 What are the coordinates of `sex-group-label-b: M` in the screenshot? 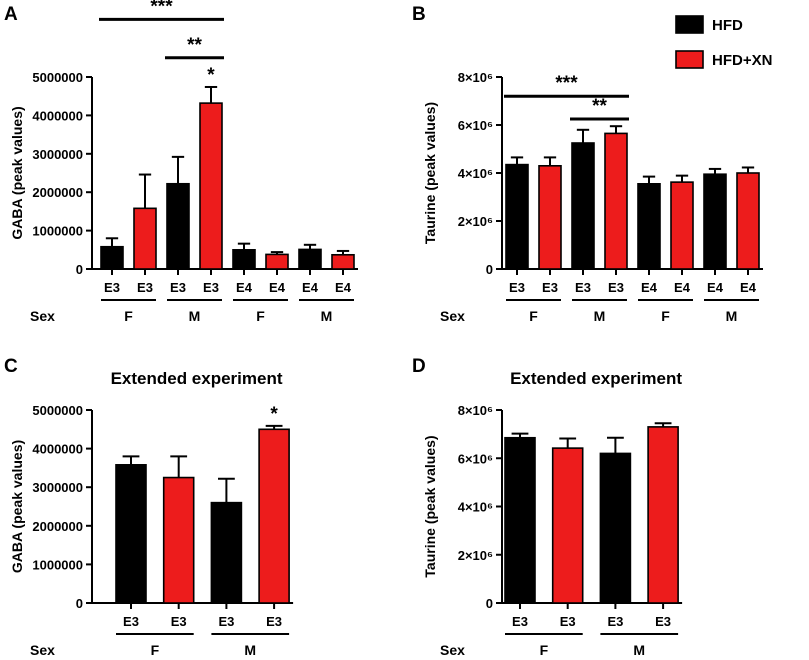 It's located at (732, 316).